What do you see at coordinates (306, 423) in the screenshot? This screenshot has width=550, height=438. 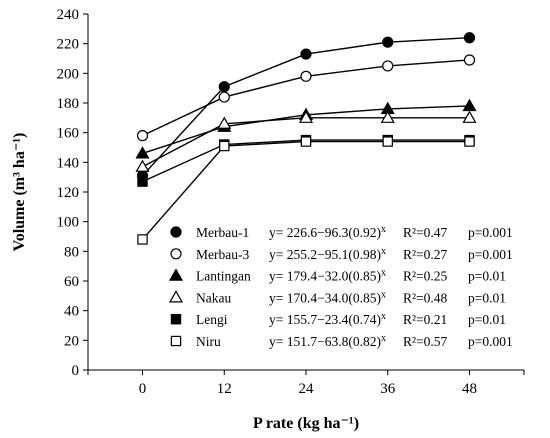 I see `x-axis-title: P rate (kg ha⁻¹)` at bounding box center [306, 423].